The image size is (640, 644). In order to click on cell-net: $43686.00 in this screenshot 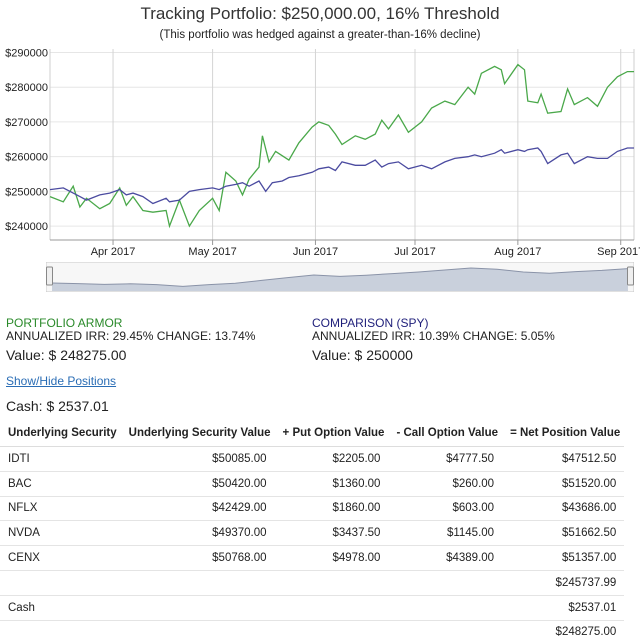, I will do `click(563, 509)`.